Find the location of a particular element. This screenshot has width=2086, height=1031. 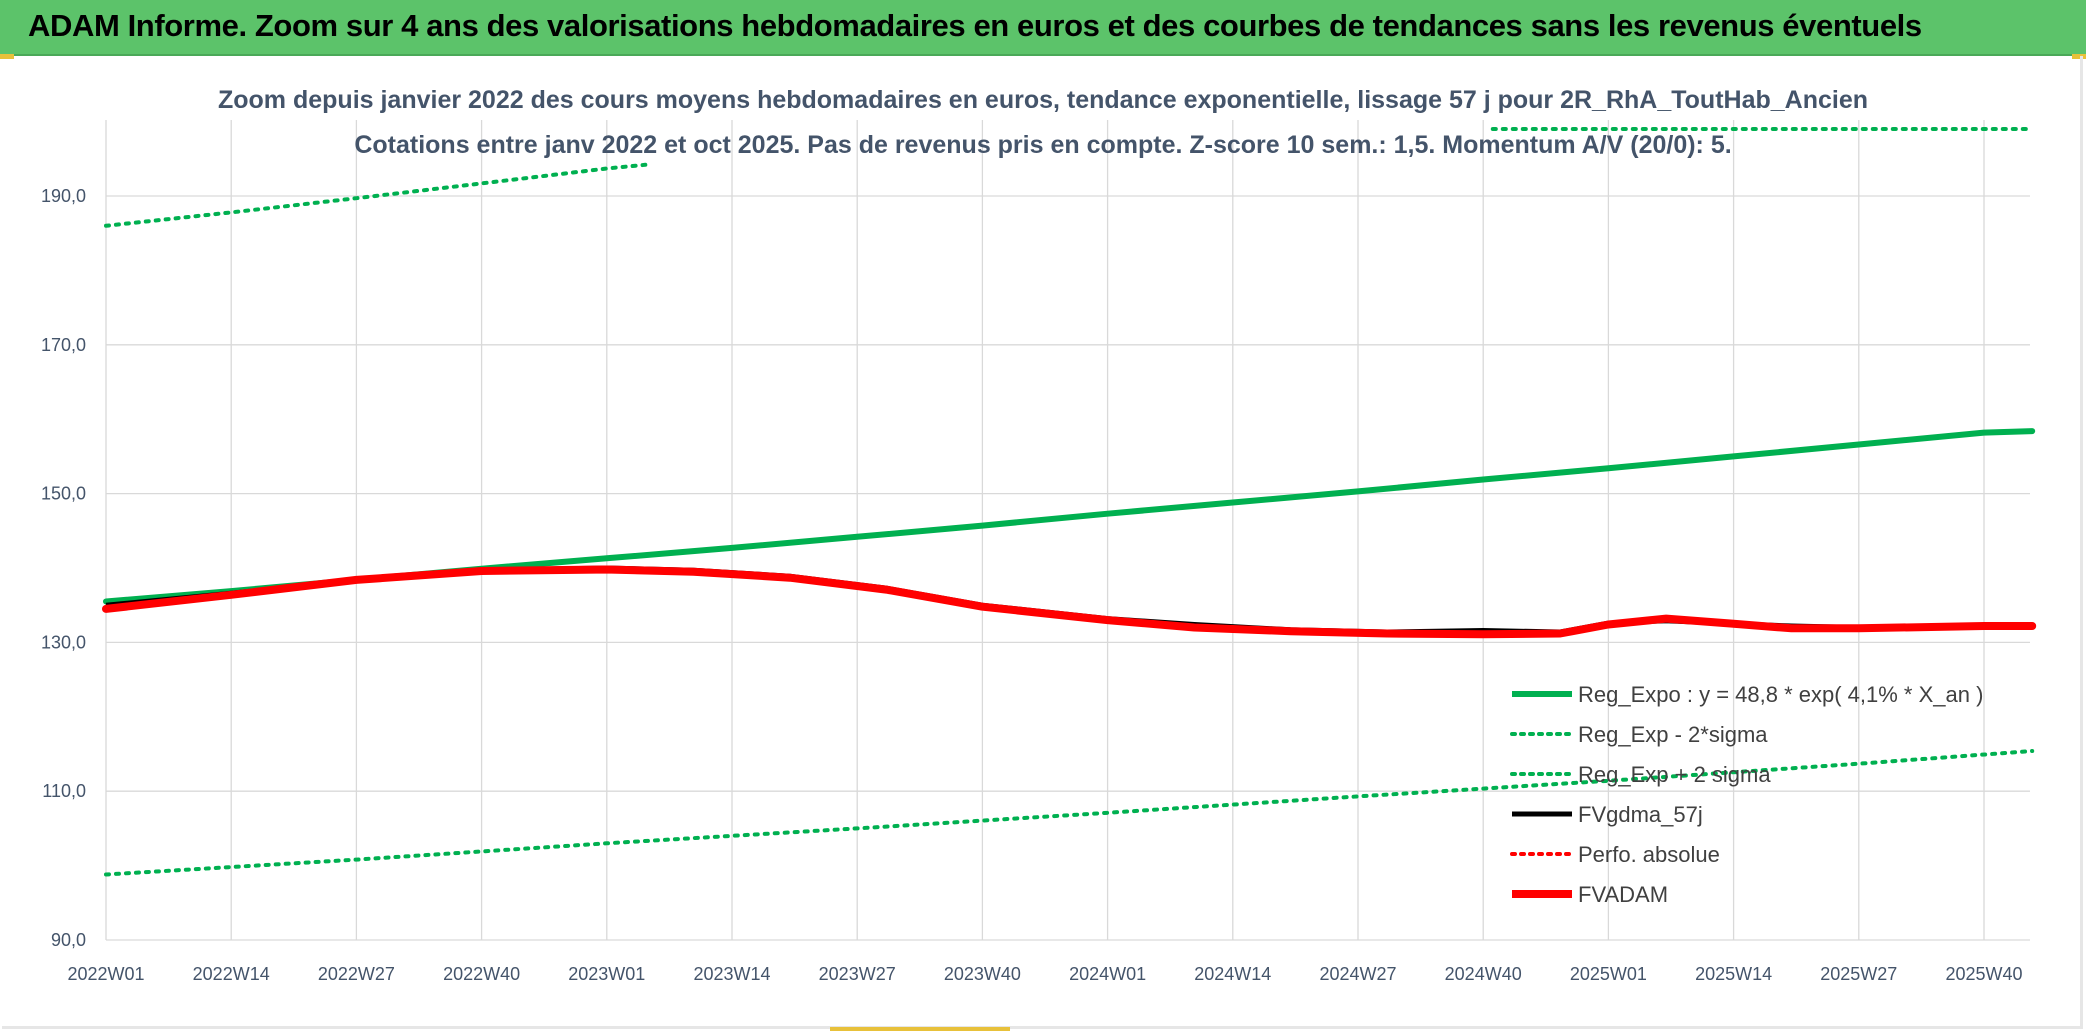

x-tick-label: 2024W40 is located at coordinates (1483, 974).